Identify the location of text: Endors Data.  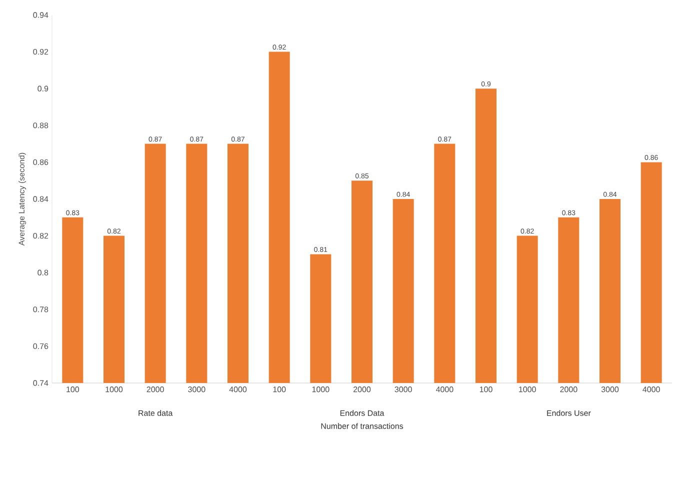
(362, 413).